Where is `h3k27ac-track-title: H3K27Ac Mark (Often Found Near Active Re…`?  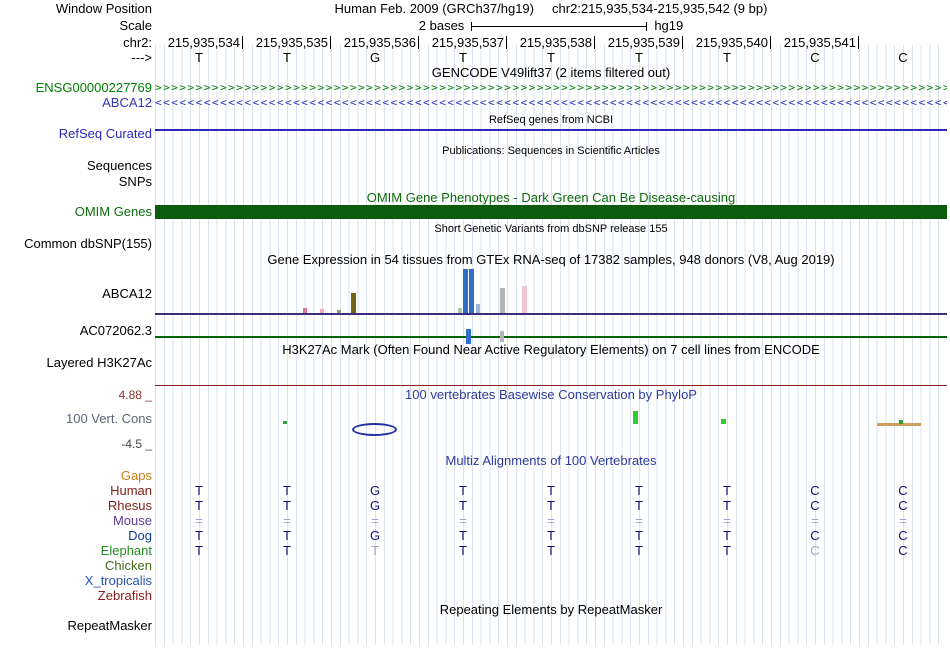 h3k27ac-track-title: H3K27Ac Mark (Often Found Near Active Re… is located at coordinates (551, 349).